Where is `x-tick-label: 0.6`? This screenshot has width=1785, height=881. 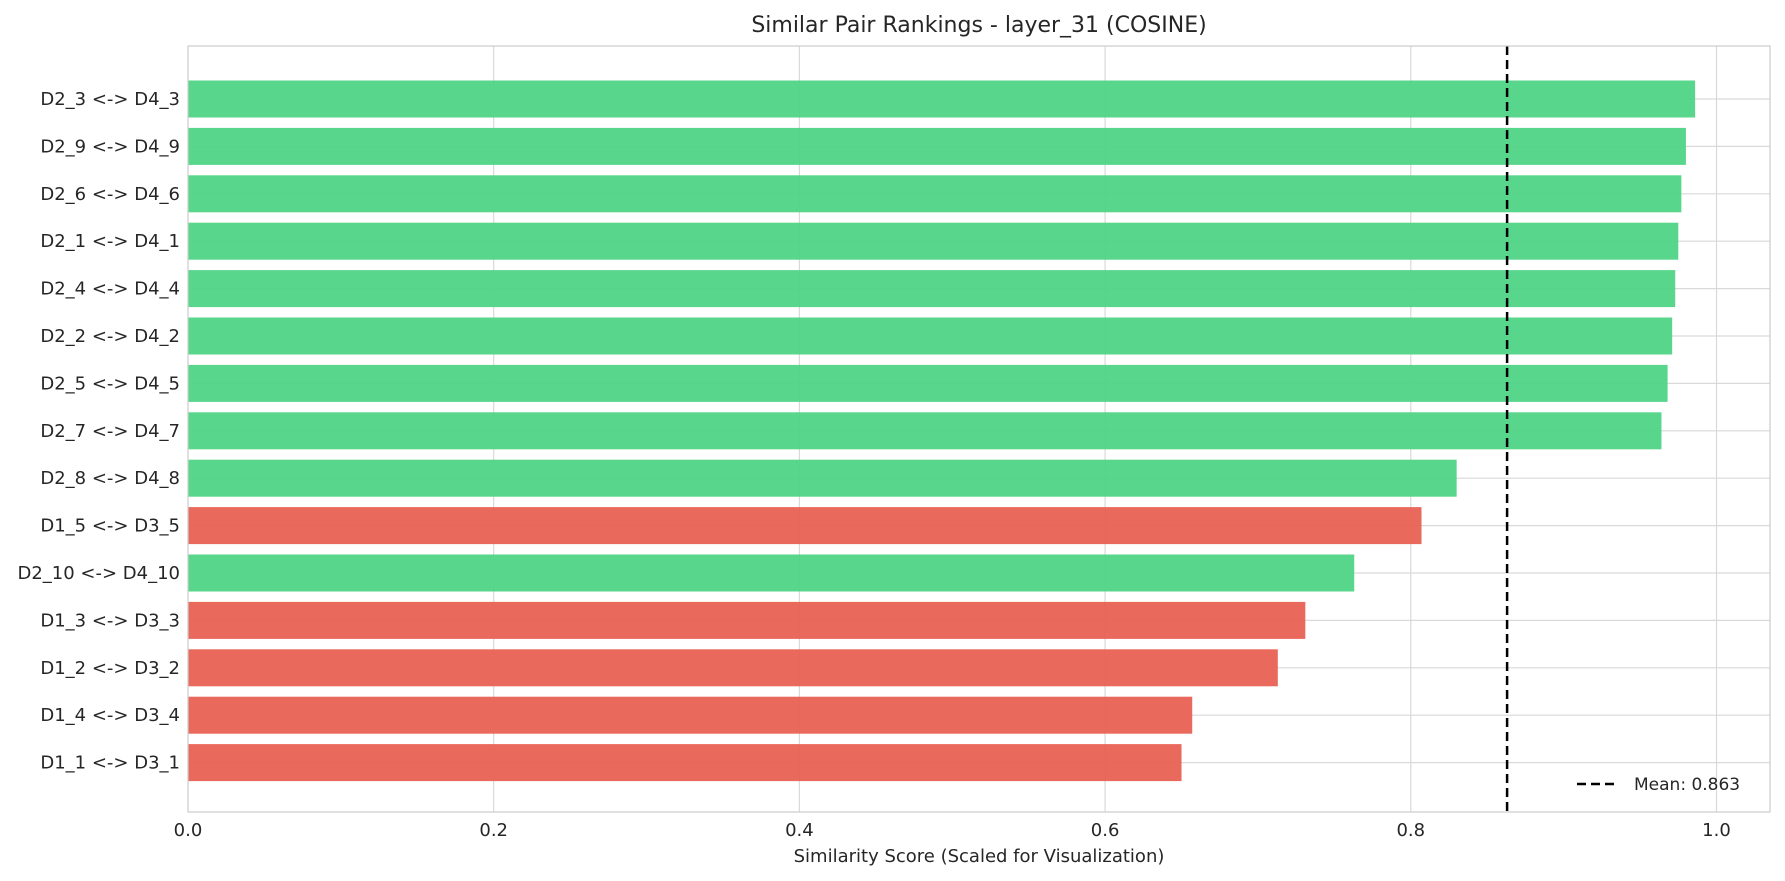
x-tick-label: 0.6 is located at coordinates (1105, 830).